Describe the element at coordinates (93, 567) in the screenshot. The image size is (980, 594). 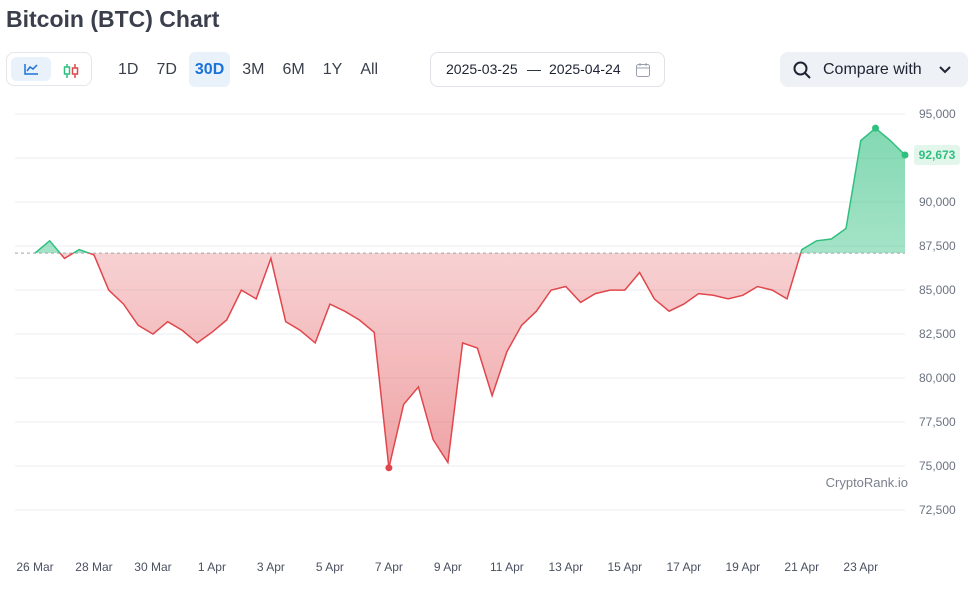
I see `x-tick-label: 28 Mar` at that location.